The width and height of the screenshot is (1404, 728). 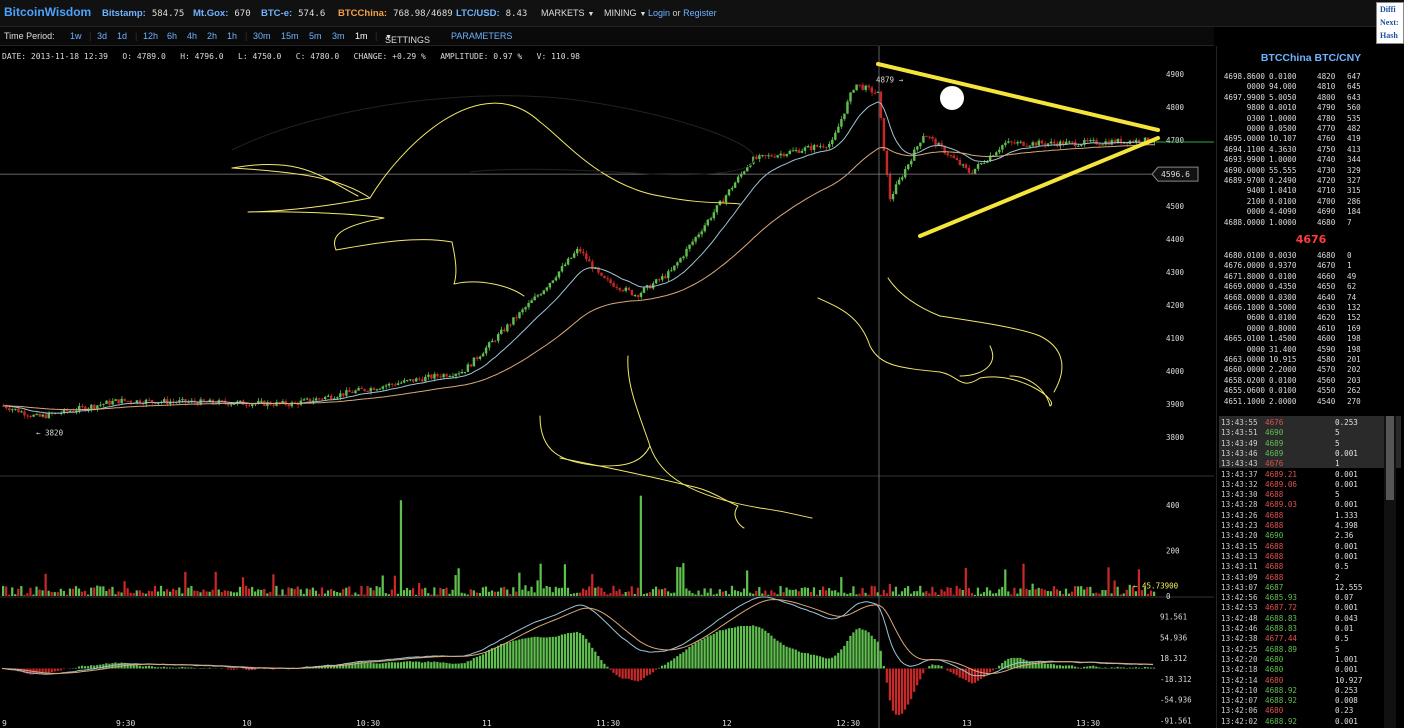 I want to click on period-6h: 6h, so click(x=172, y=36).